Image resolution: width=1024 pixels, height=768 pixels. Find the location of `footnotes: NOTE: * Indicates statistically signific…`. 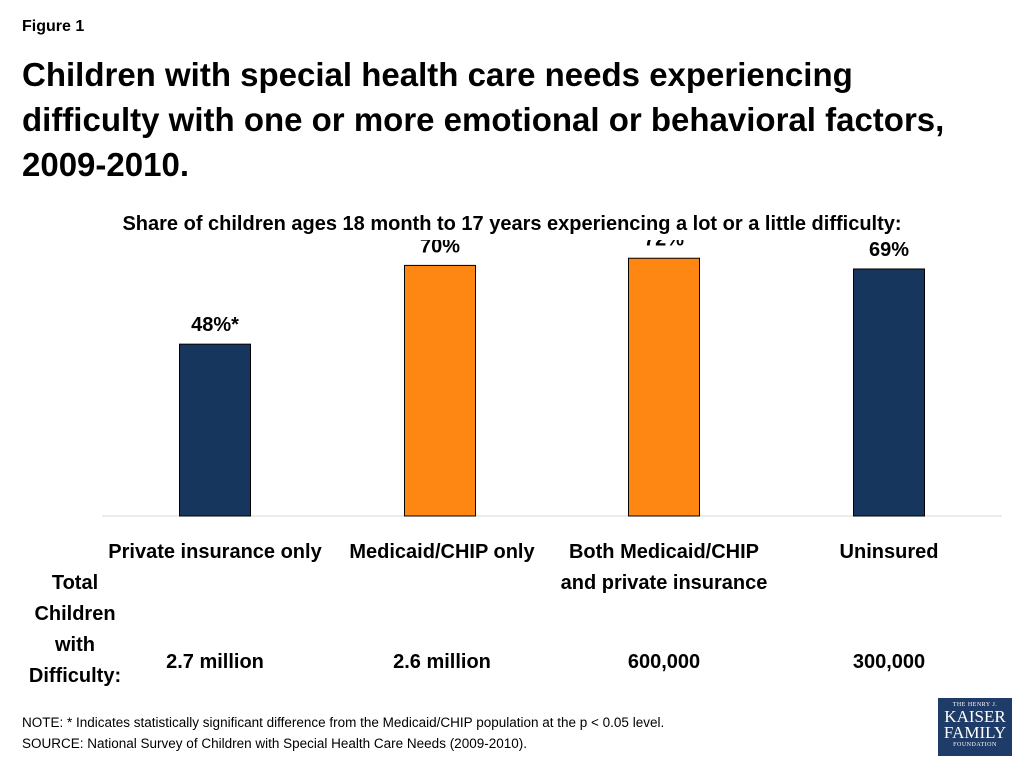

footnotes: NOTE: * Indicates statistically signific… is located at coordinates (343, 733).